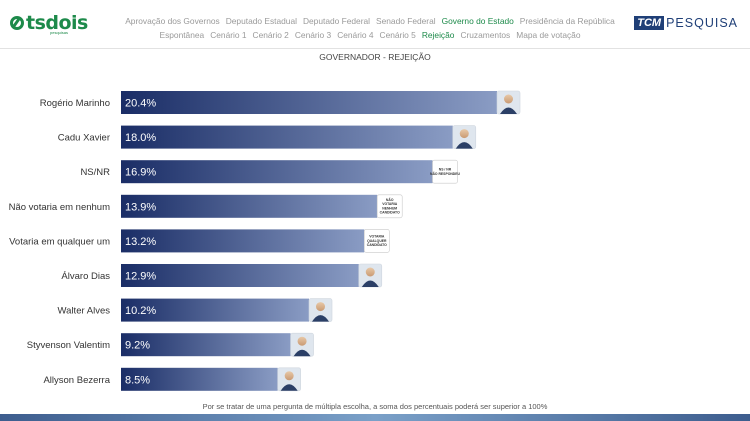 This screenshot has width=750, height=421. I want to click on logo-mark-icon, so click(17, 23).